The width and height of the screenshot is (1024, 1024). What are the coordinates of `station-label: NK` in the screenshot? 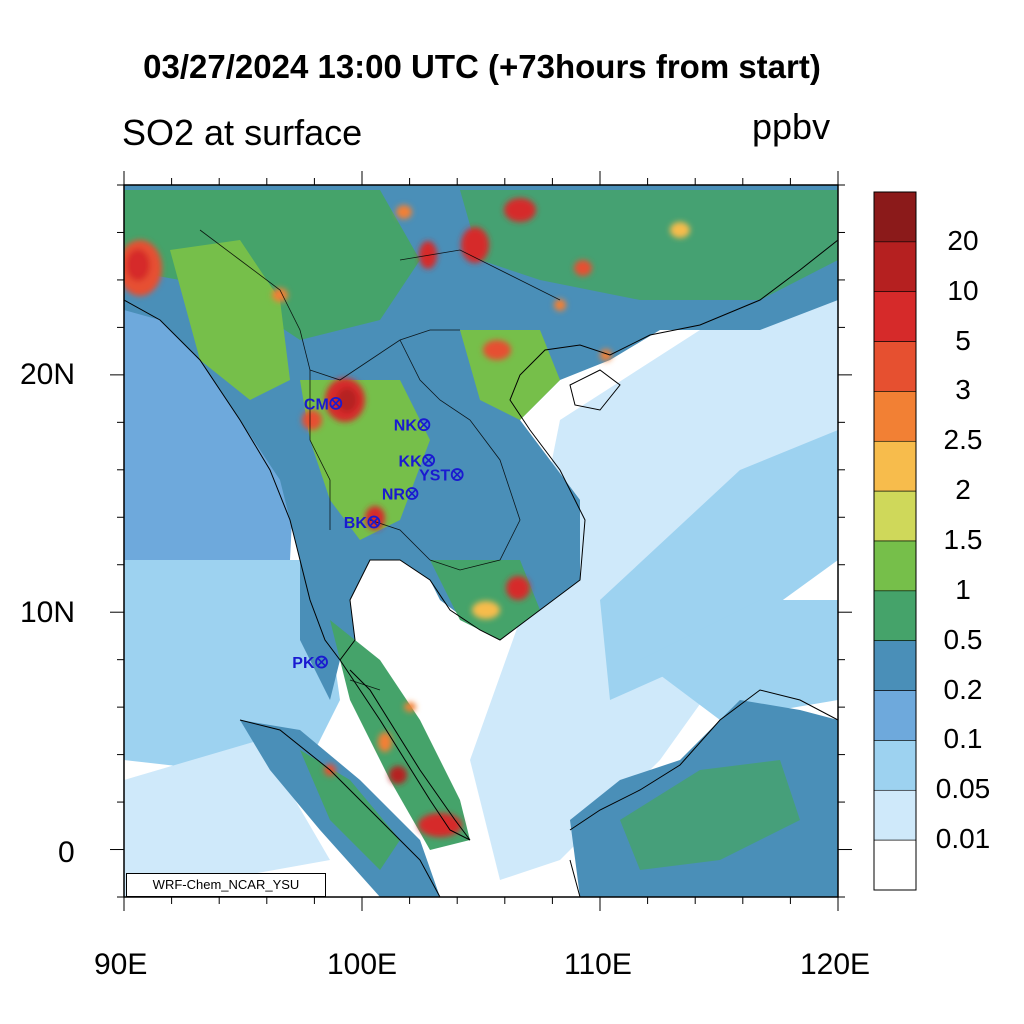 It's located at (406, 426).